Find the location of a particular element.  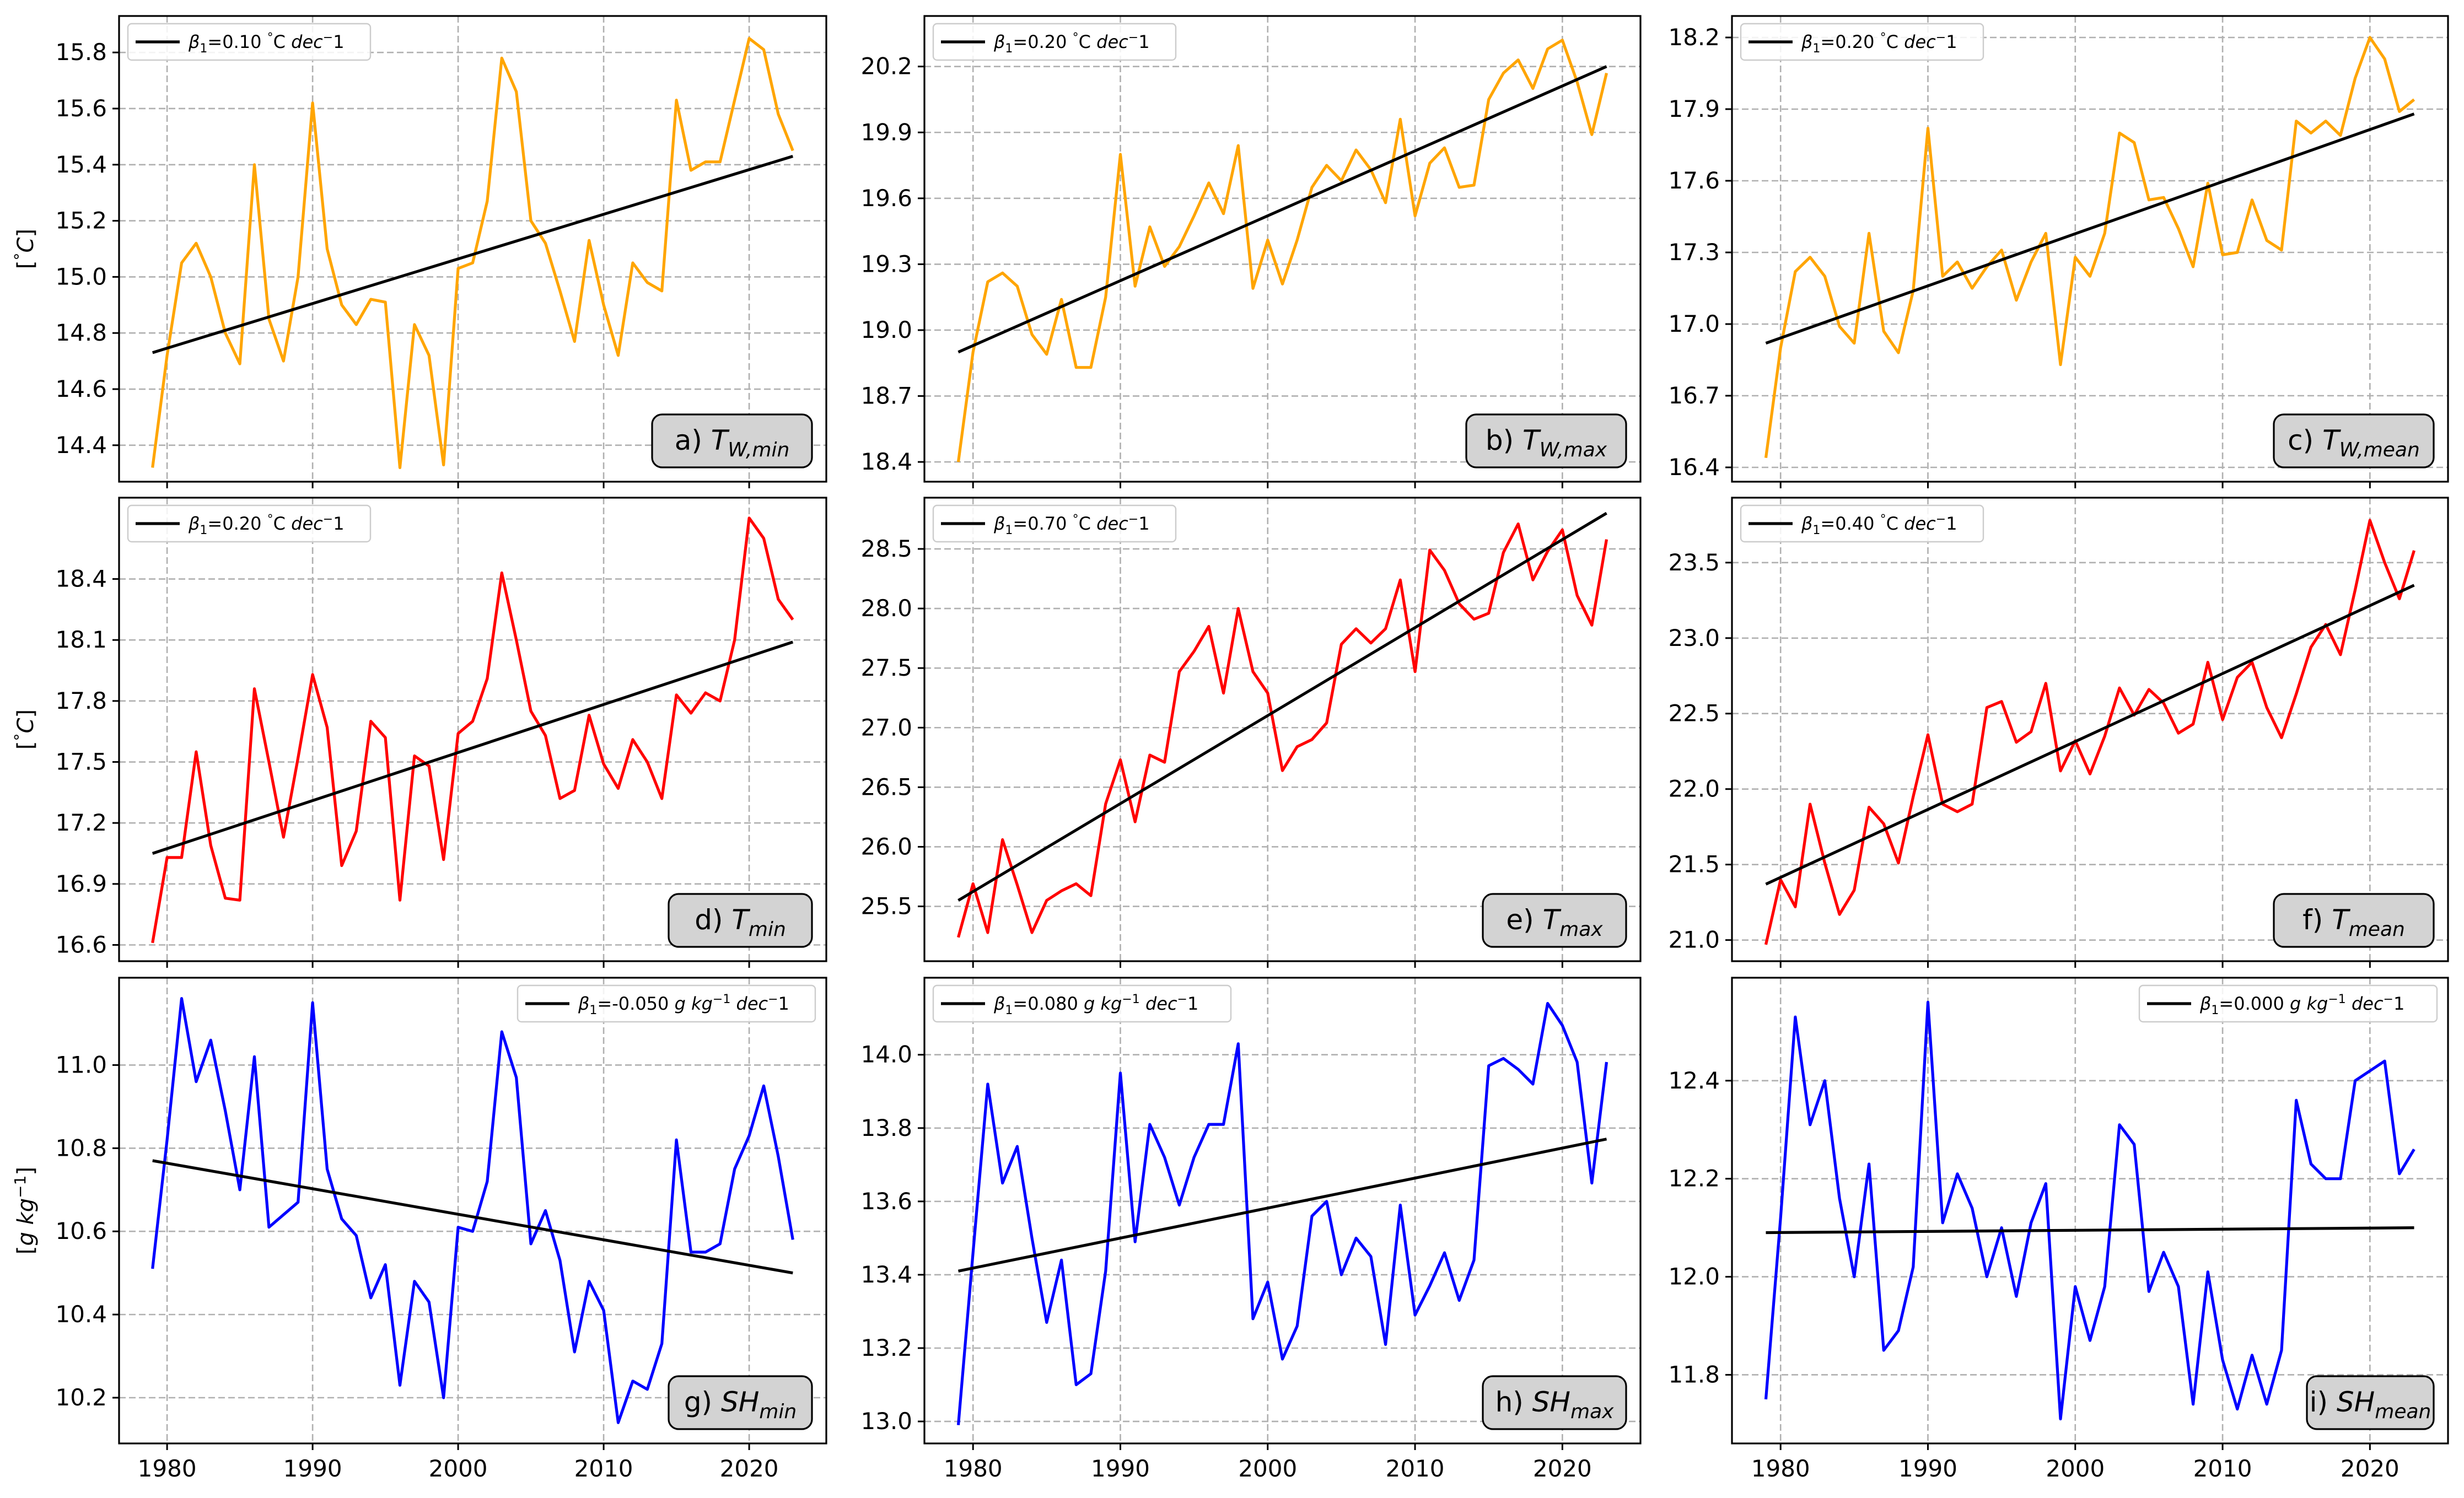

panel-label: f) Tmean is located at coordinates (2354, 920).